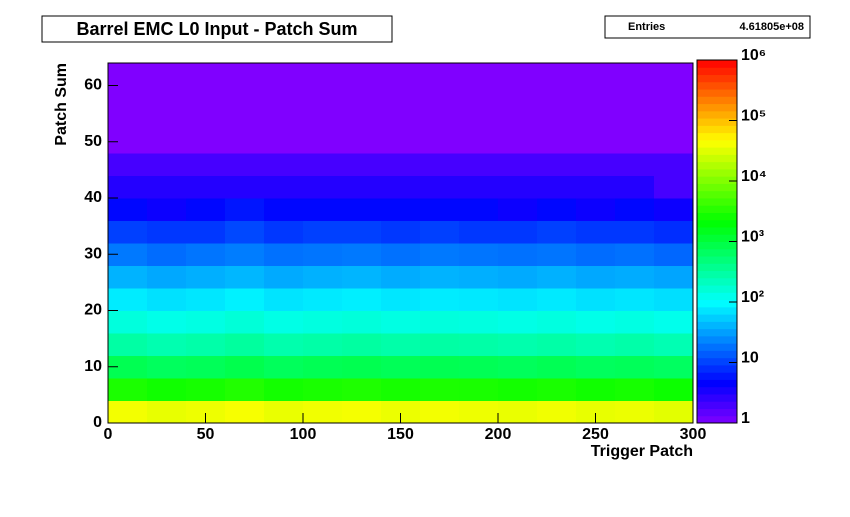 The width and height of the screenshot is (850, 517). Describe the element at coordinates (108, 434) in the screenshot. I see `x-tick-label: 0` at that location.